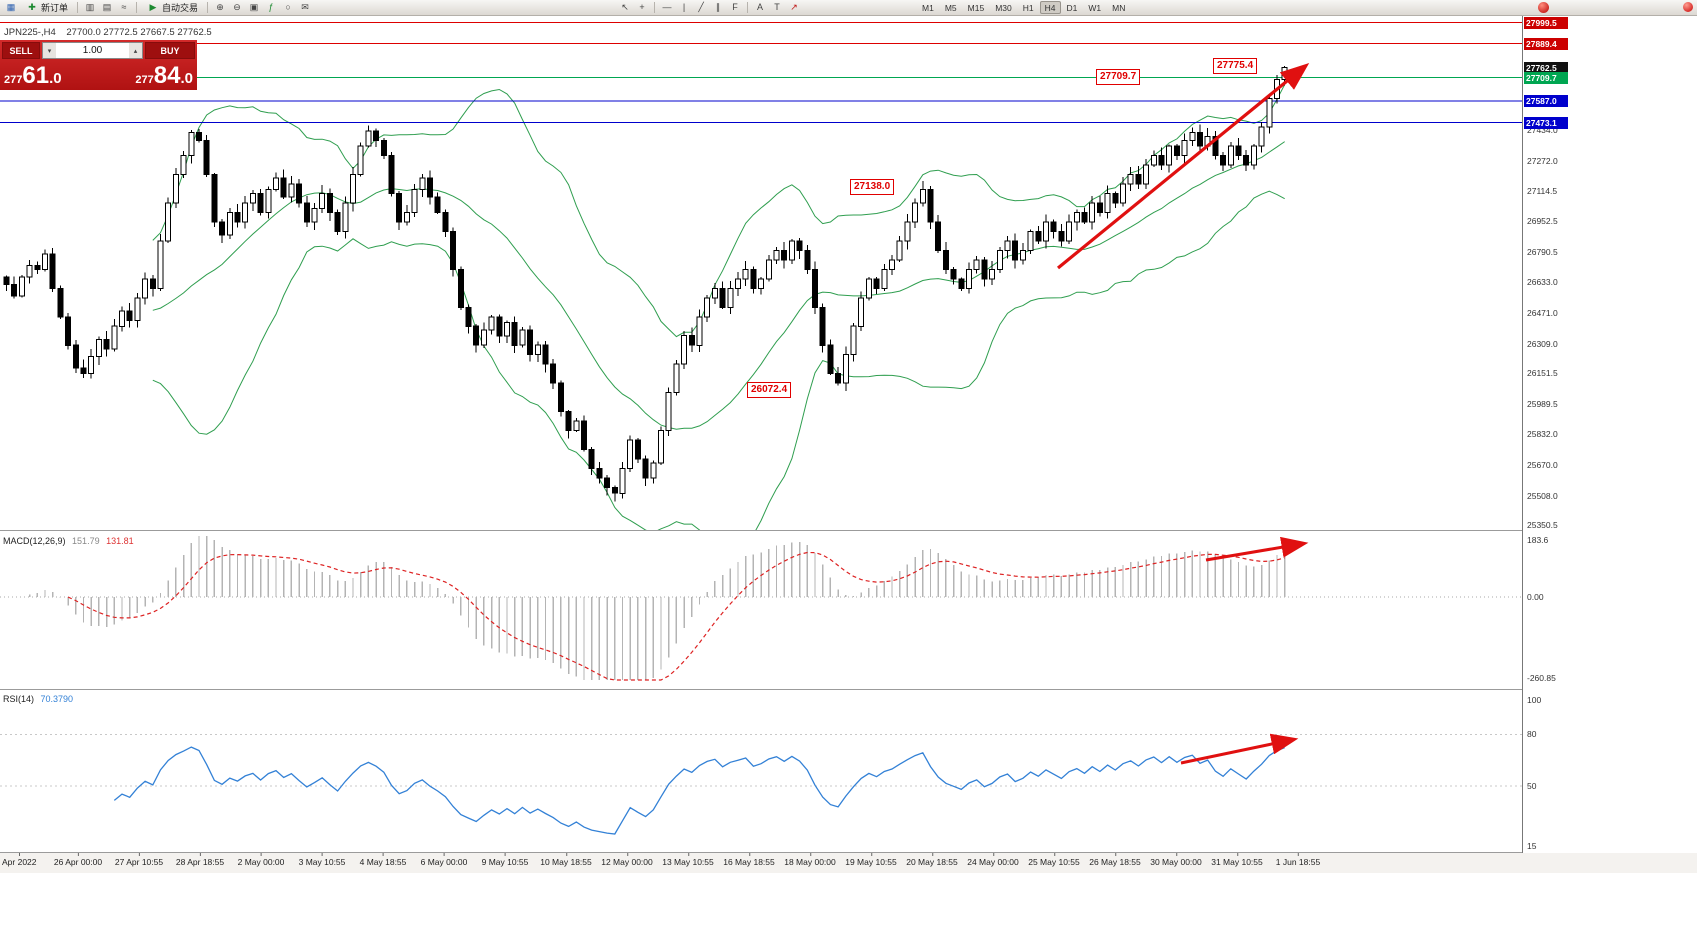 The height and width of the screenshot is (938, 1697). What do you see at coordinates (1532, 786) in the screenshot?
I see `rsi-axis-label: 50` at bounding box center [1532, 786].